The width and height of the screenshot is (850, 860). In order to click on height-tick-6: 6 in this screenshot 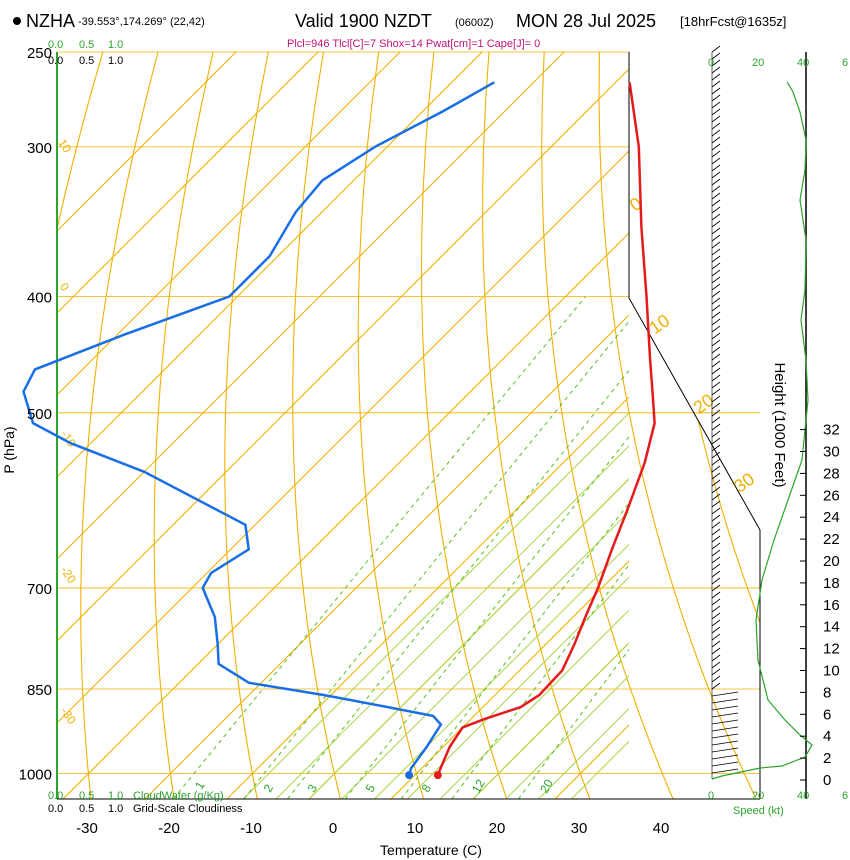, I will do `click(827, 714)`.